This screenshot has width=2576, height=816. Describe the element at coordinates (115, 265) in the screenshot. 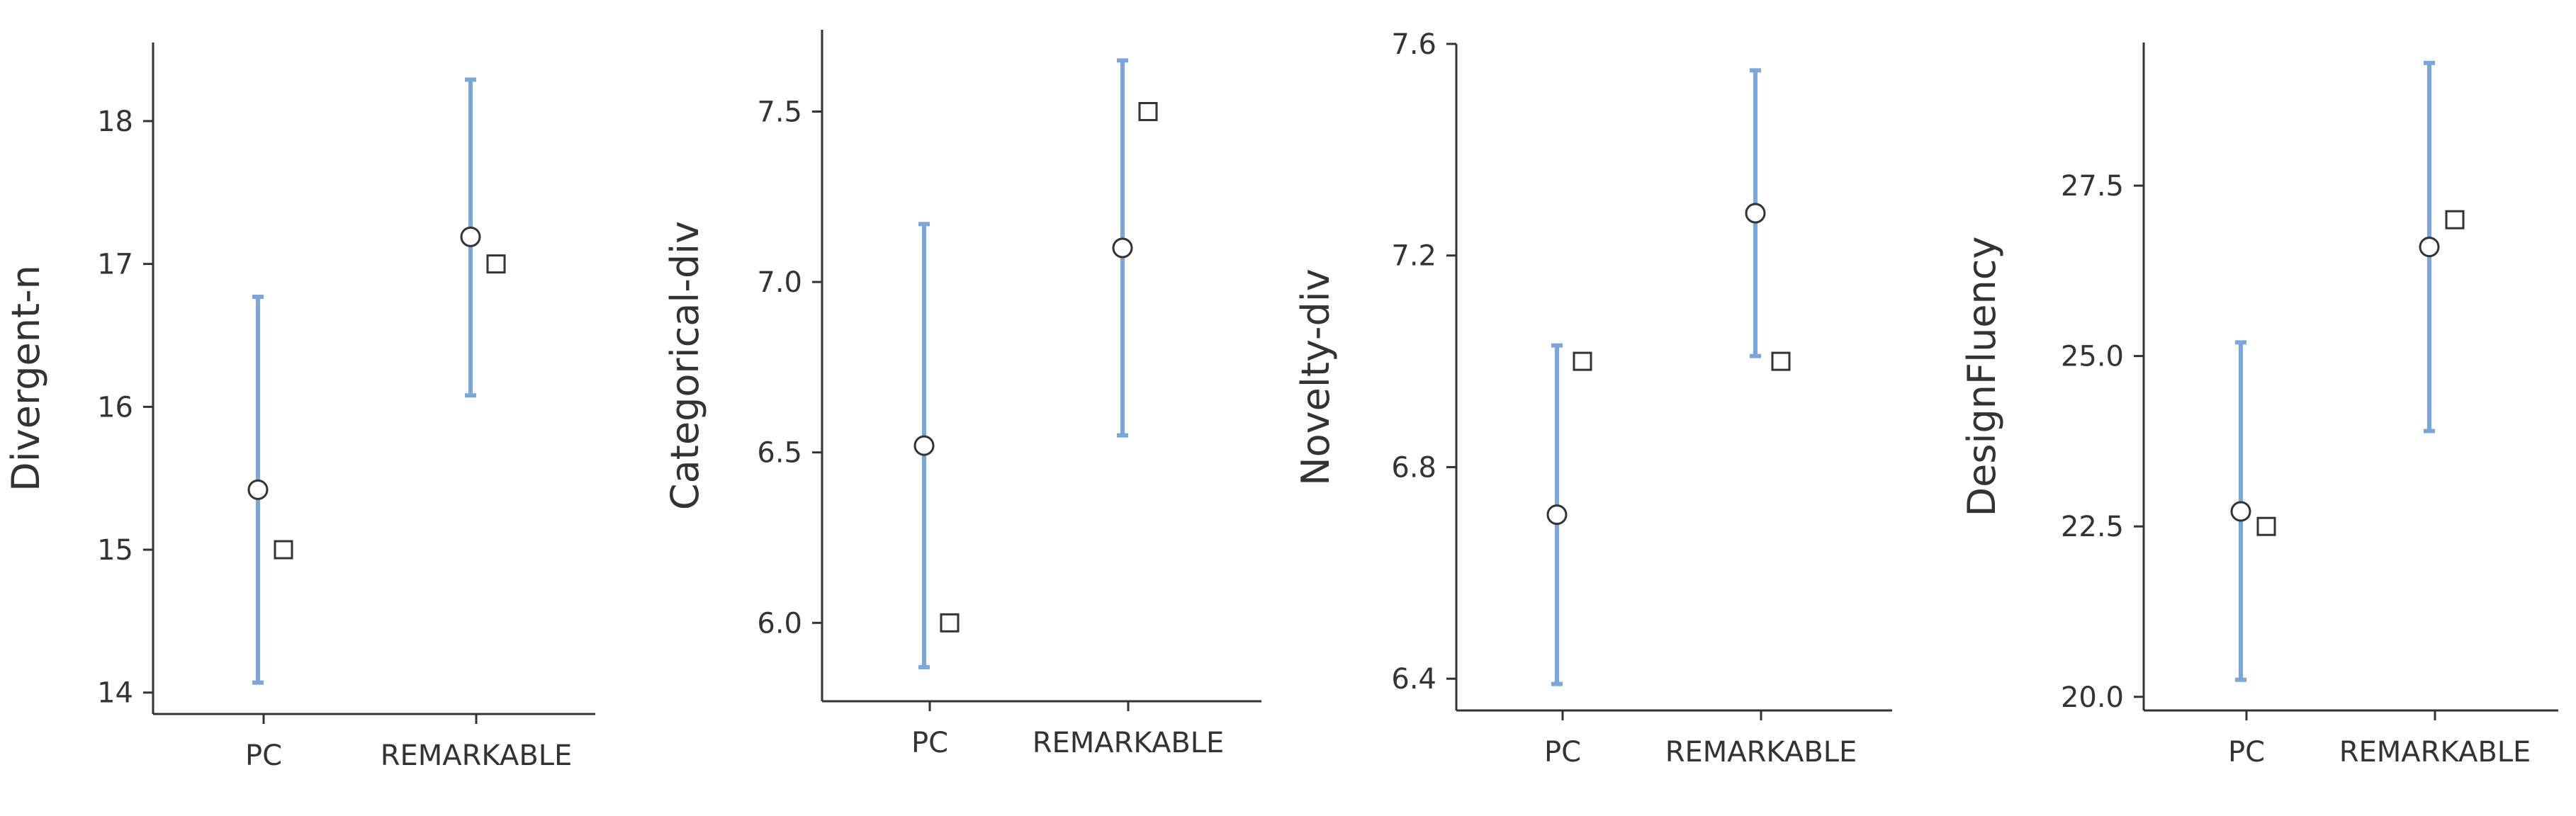

I see `y-tick-label: 17` at that location.